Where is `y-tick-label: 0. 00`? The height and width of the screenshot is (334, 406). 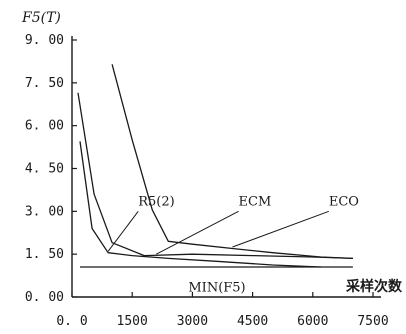 y-tick-label: 0. 00 is located at coordinates (44, 297).